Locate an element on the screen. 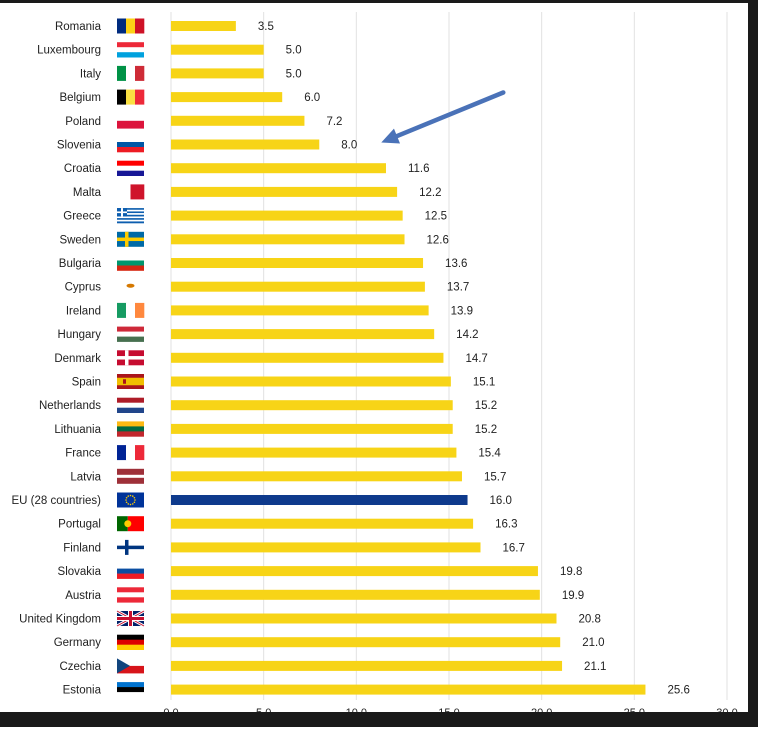  flag-croatia-icon is located at coordinates (130, 168).